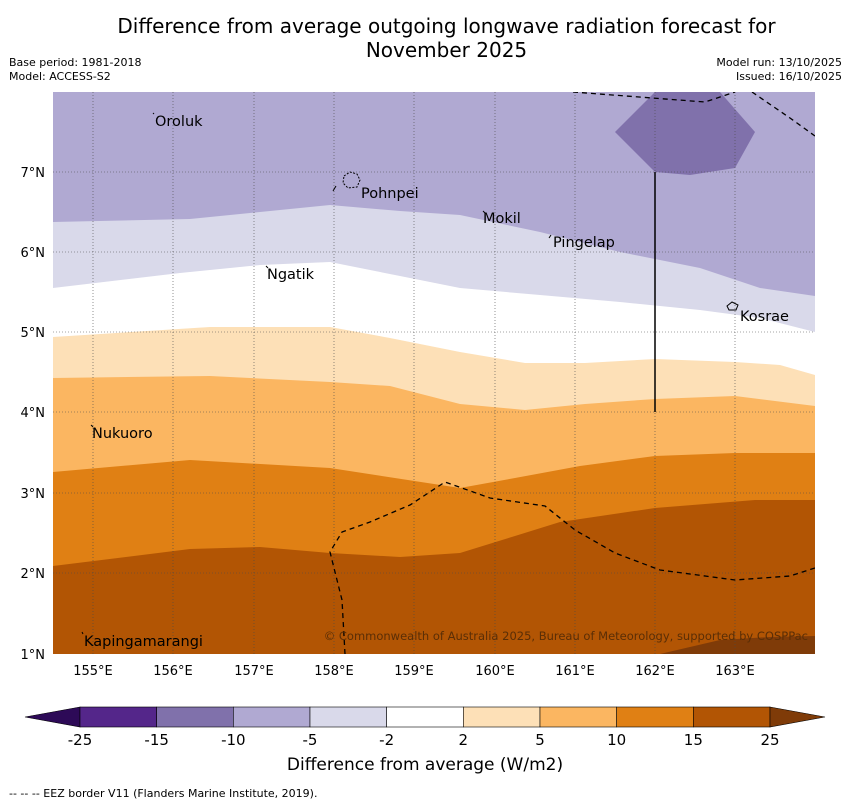 The width and height of the screenshot is (850, 804). Describe the element at coordinates (173, 671) in the screenshot. I see `lon-tick-label: 156°E` at that location.